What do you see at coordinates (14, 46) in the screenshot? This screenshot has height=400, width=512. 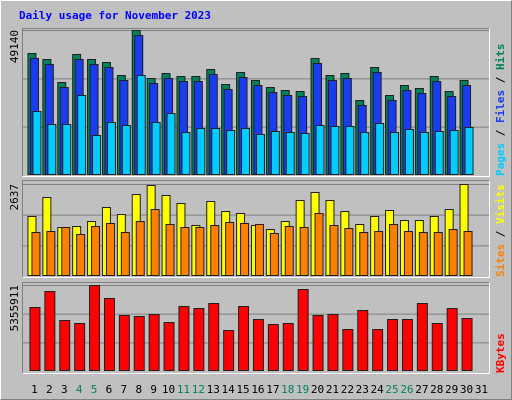 I see `y-tick-label: 49140` at bounding box center [14, 46].